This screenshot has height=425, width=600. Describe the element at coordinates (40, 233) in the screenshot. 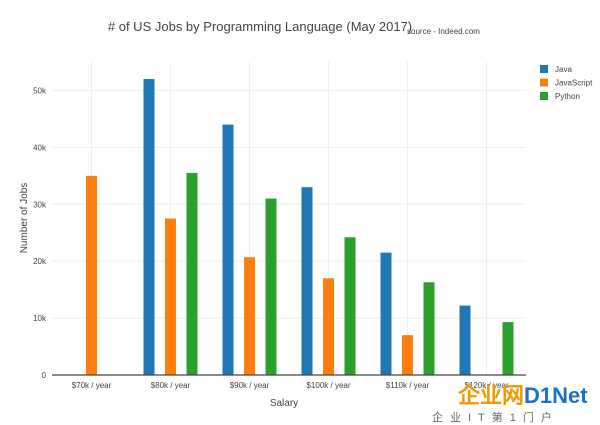

I see `y-axis: 0 10k 20k 30k 40k 50k` at that location.